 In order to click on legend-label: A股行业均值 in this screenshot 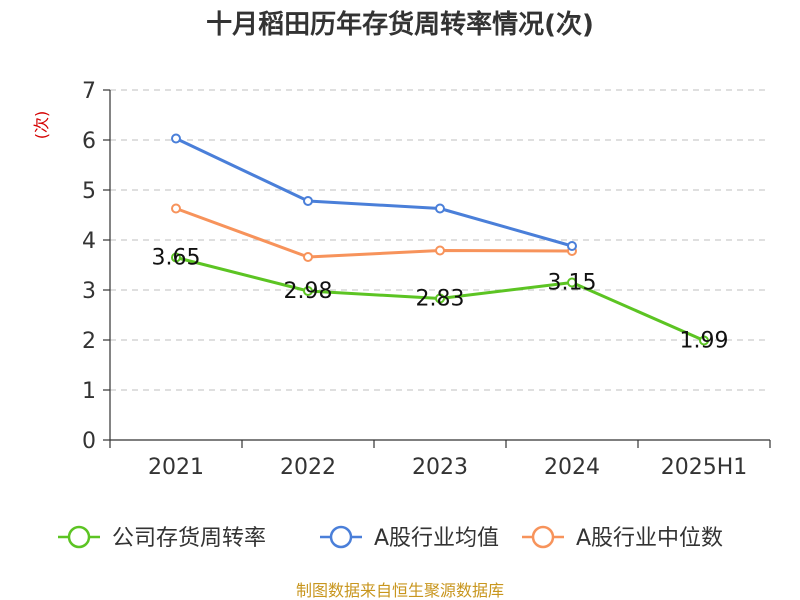, I will do `click(436, 538)`.